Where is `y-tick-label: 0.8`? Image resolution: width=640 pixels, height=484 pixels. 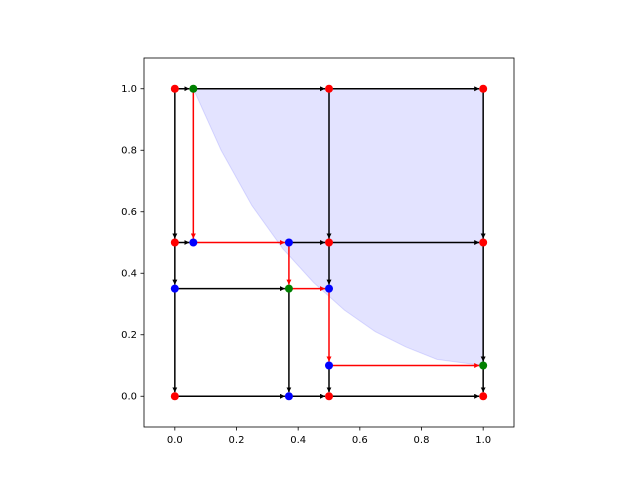 y-tick-label: 0.8 is located at coordinates (129, 150).